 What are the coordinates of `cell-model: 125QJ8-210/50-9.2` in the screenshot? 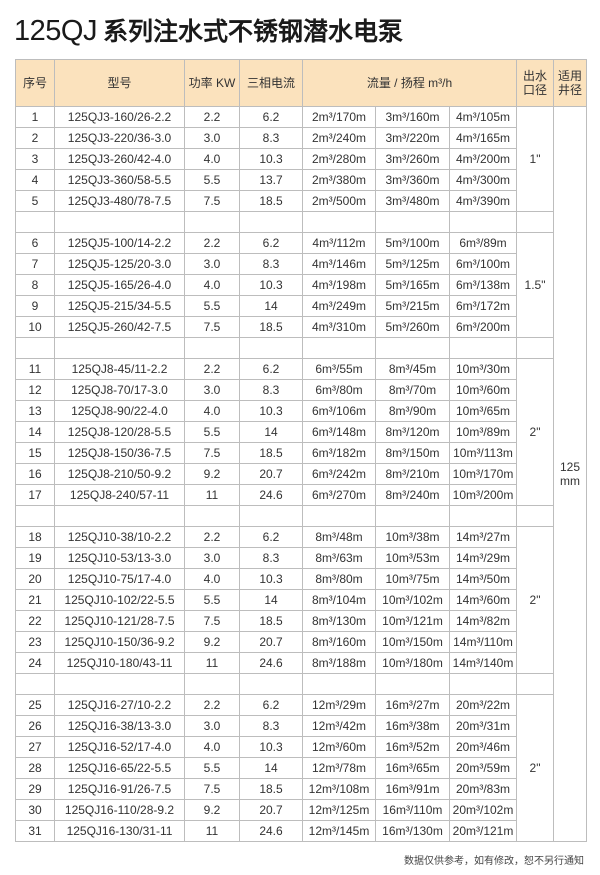 It's located at (119, 474).